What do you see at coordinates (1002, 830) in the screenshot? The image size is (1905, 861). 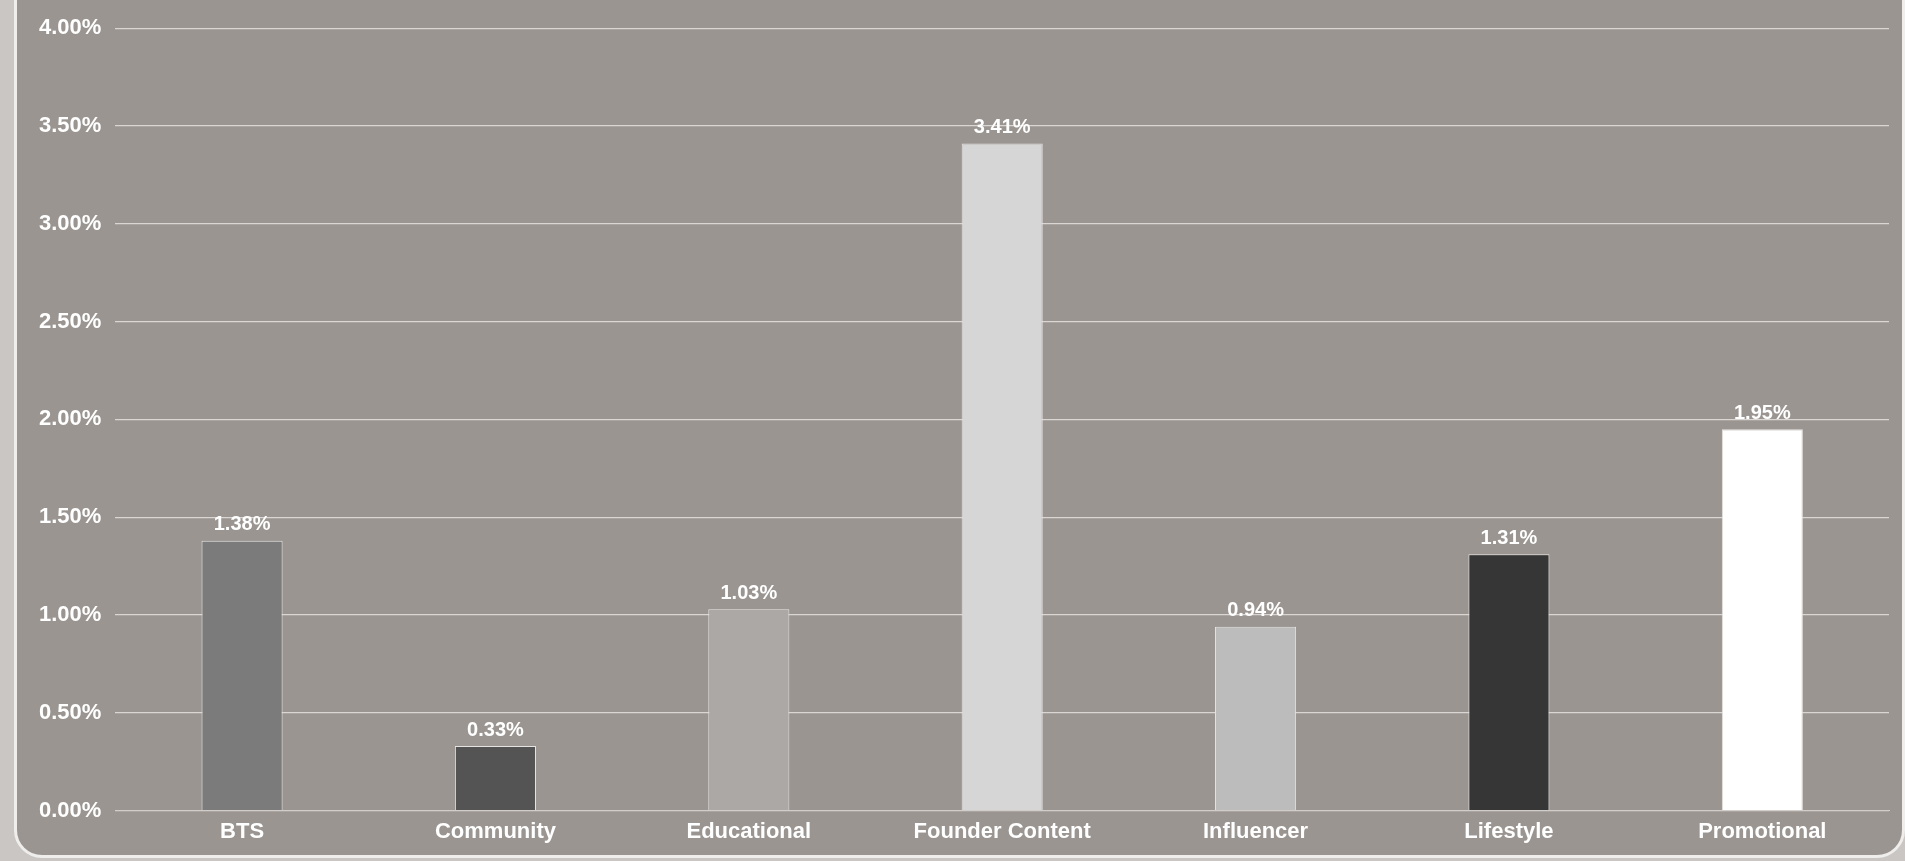 I see `x-tick-label: Founder Content` at bounding box center [1002, 830].